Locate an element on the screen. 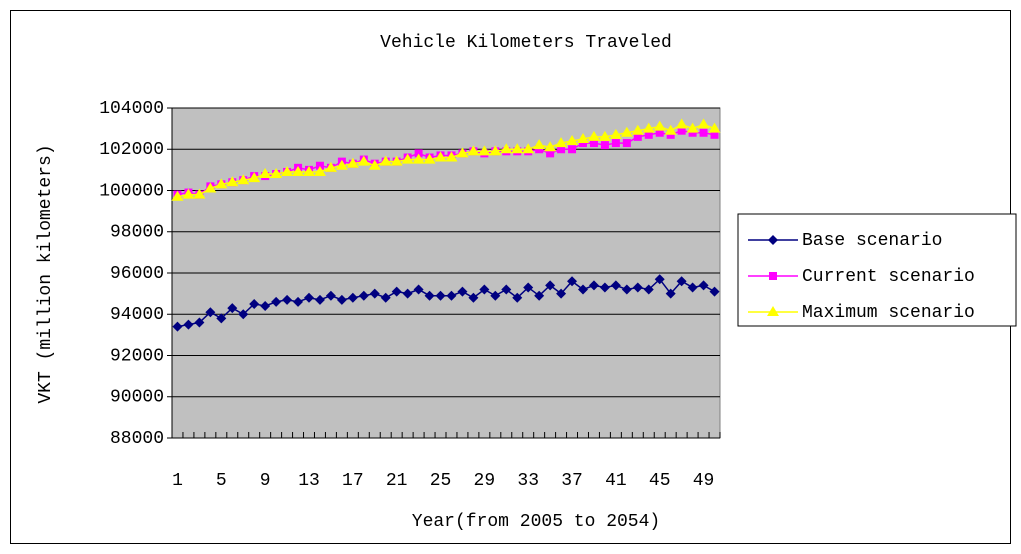 This screenshot has width=1021, height=554. x-tick-label: 21 is located at coordinates (397, 481).